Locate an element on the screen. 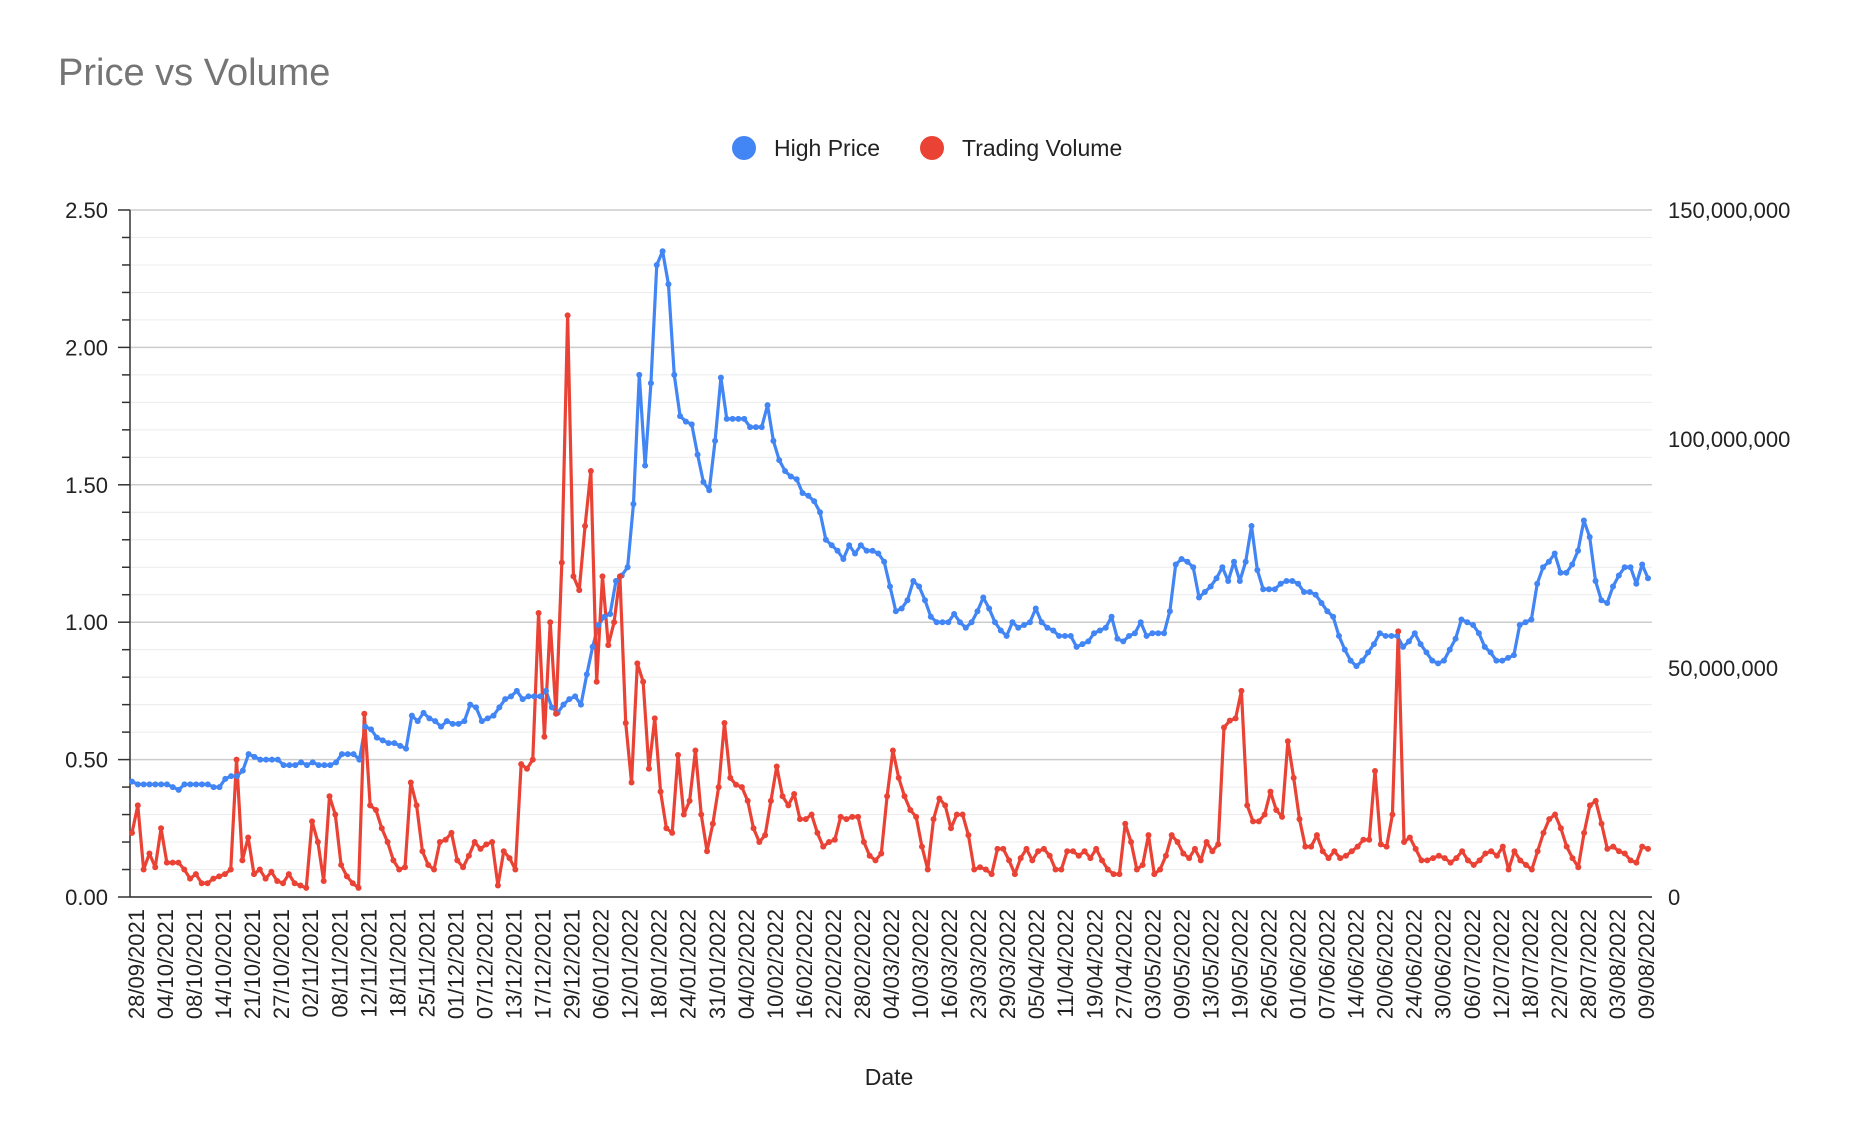  x-axis-tick-label: 24/01/2022 is located at coordinates (688, 964).